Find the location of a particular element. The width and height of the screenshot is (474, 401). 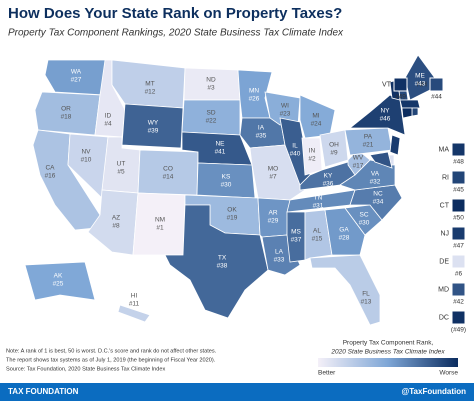

state-abbr: LA is located at coordinates (279, 252).